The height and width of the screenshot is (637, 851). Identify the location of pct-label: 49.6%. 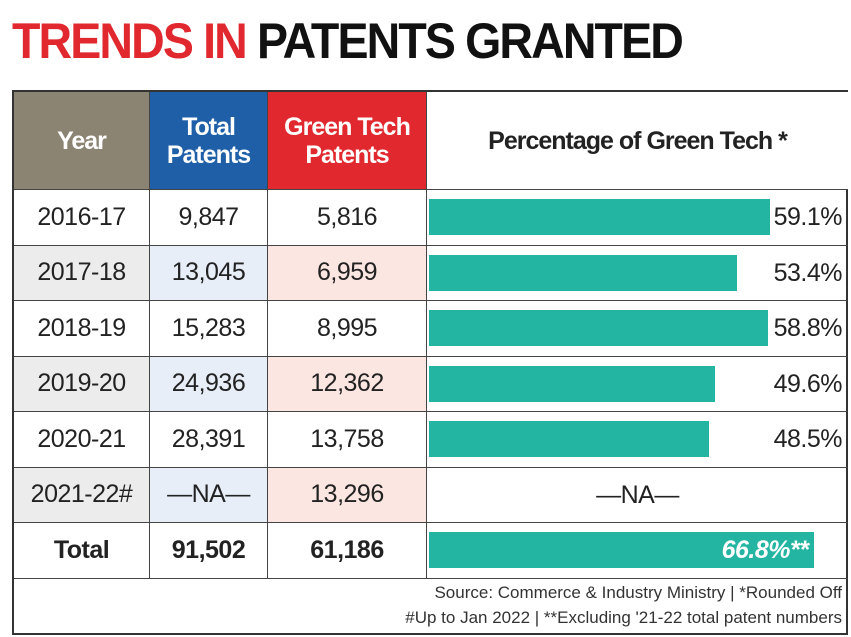
(808, 383).